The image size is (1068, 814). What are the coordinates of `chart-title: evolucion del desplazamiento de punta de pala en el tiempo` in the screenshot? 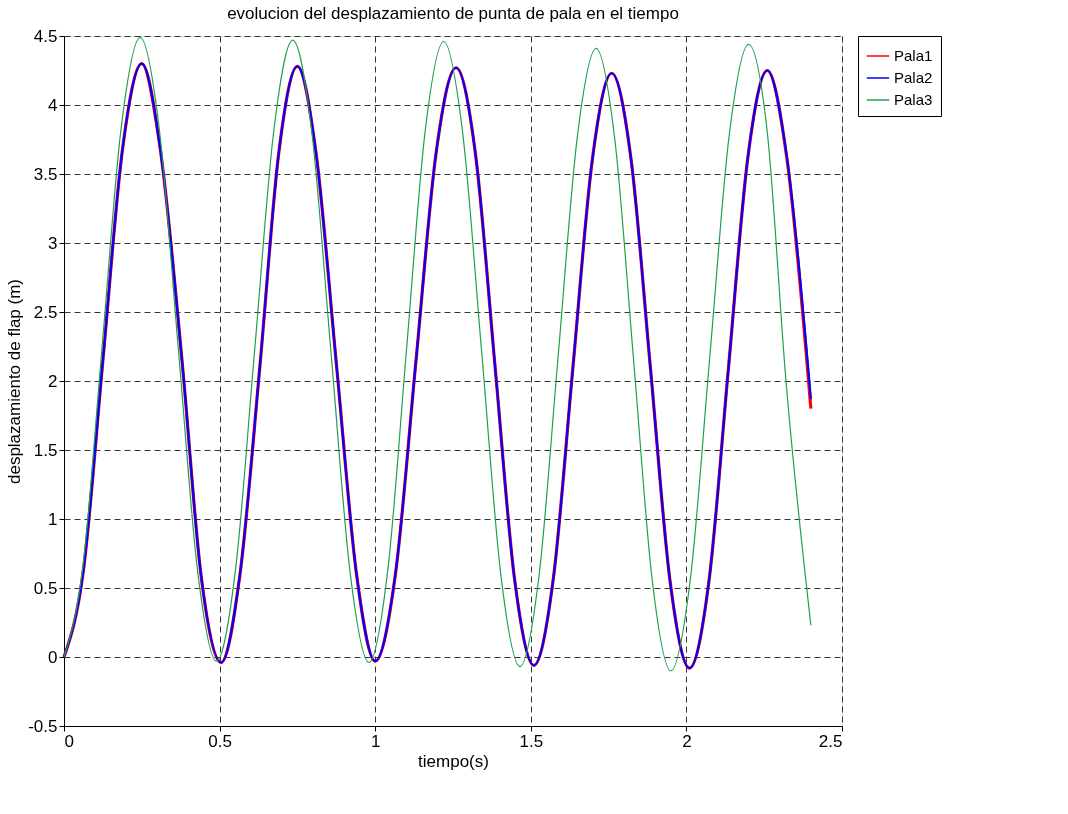 It's located at (453, 13).